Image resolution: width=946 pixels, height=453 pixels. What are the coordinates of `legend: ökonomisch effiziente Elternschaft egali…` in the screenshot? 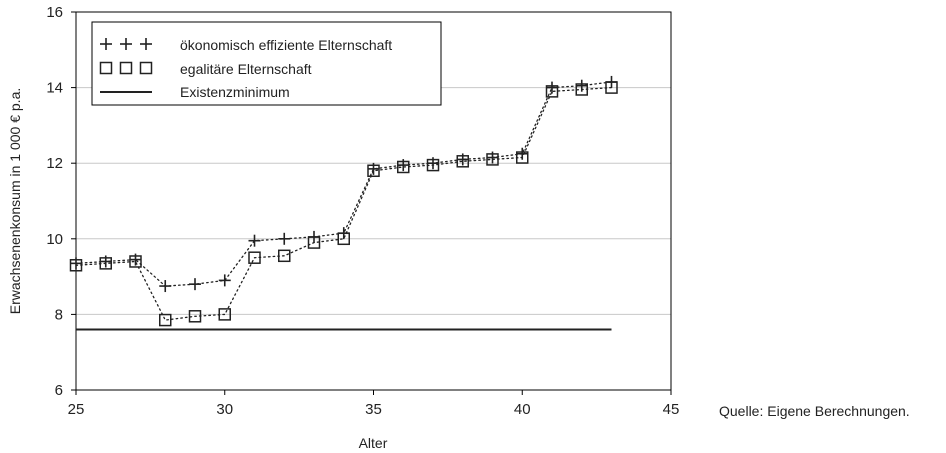 It's located at (266, 63).